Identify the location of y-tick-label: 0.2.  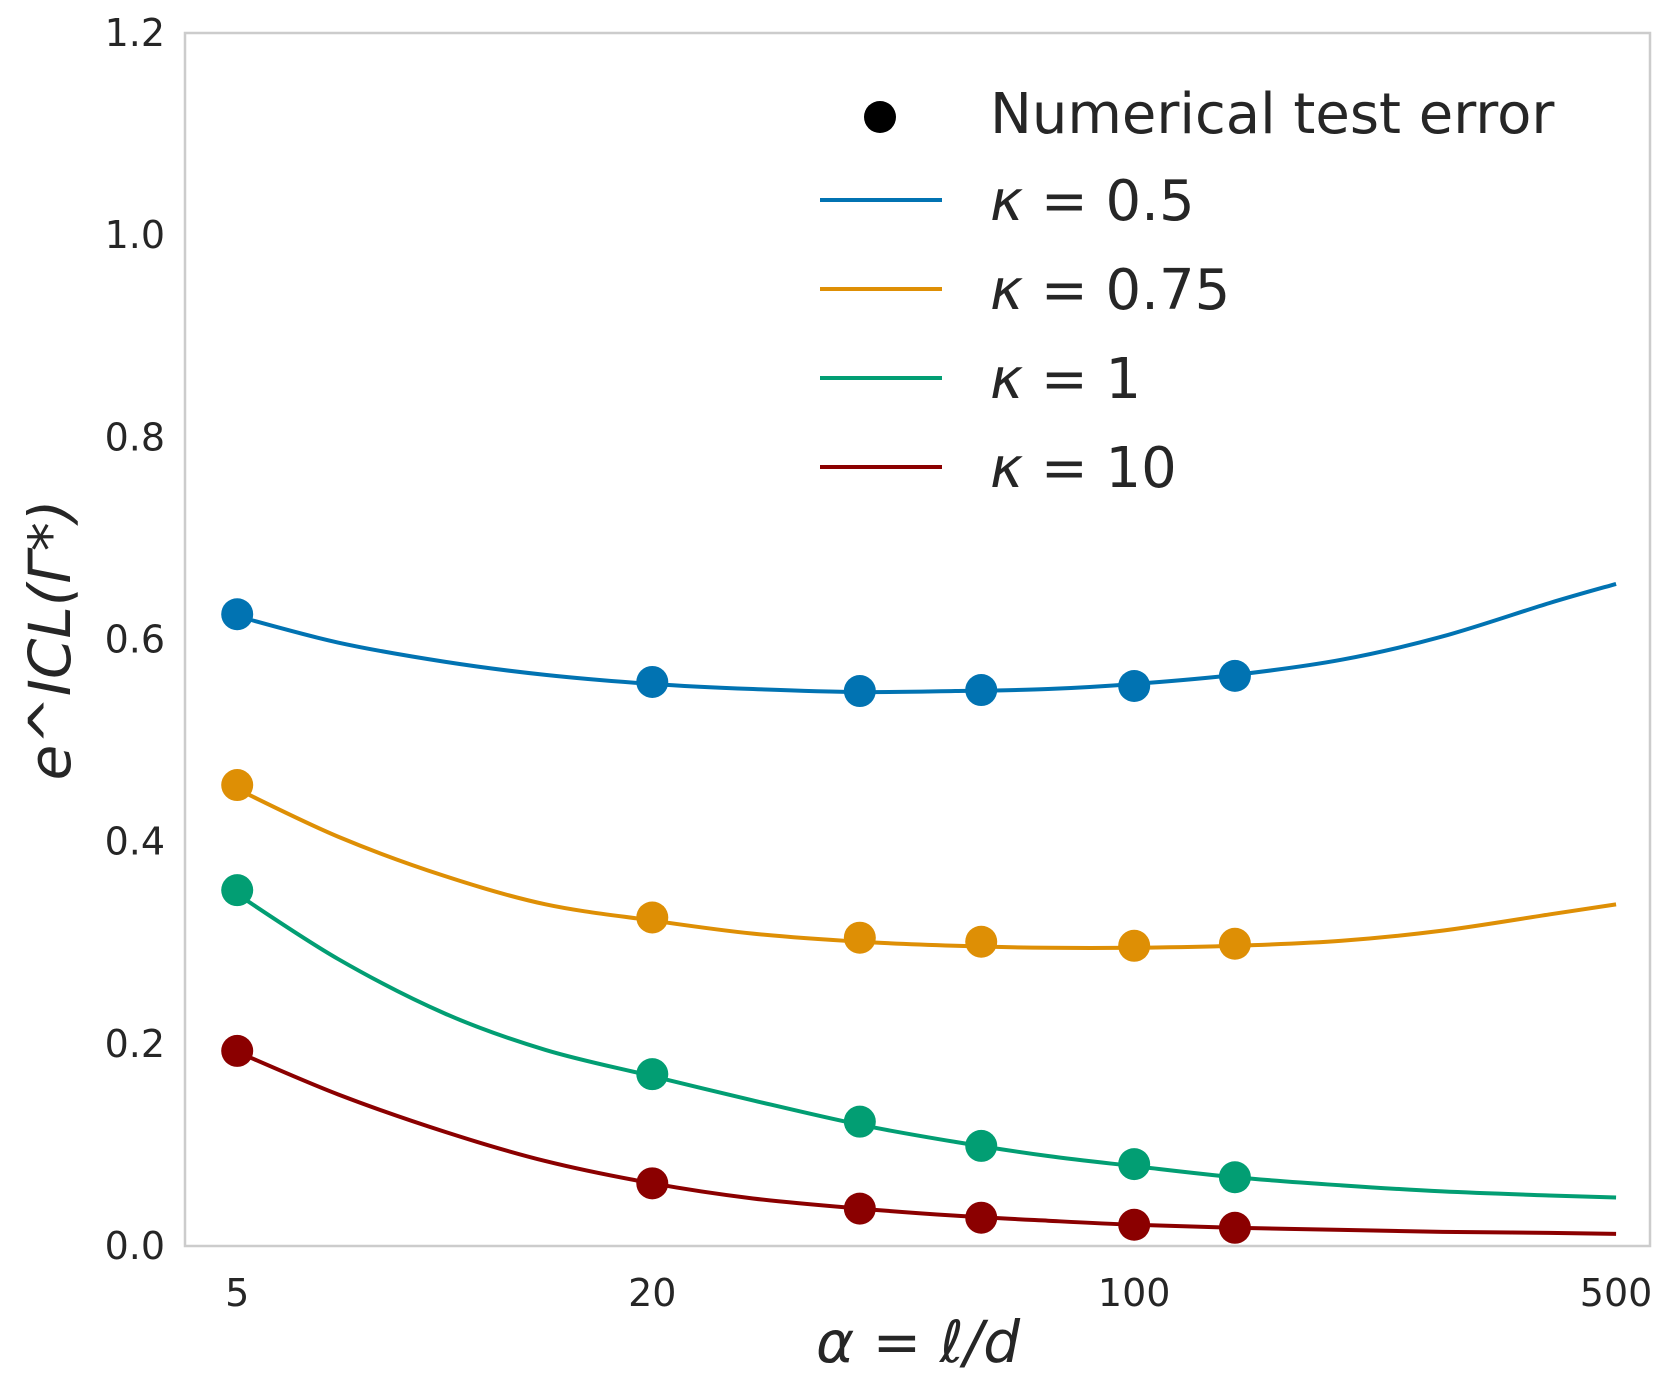
(135, 1044).